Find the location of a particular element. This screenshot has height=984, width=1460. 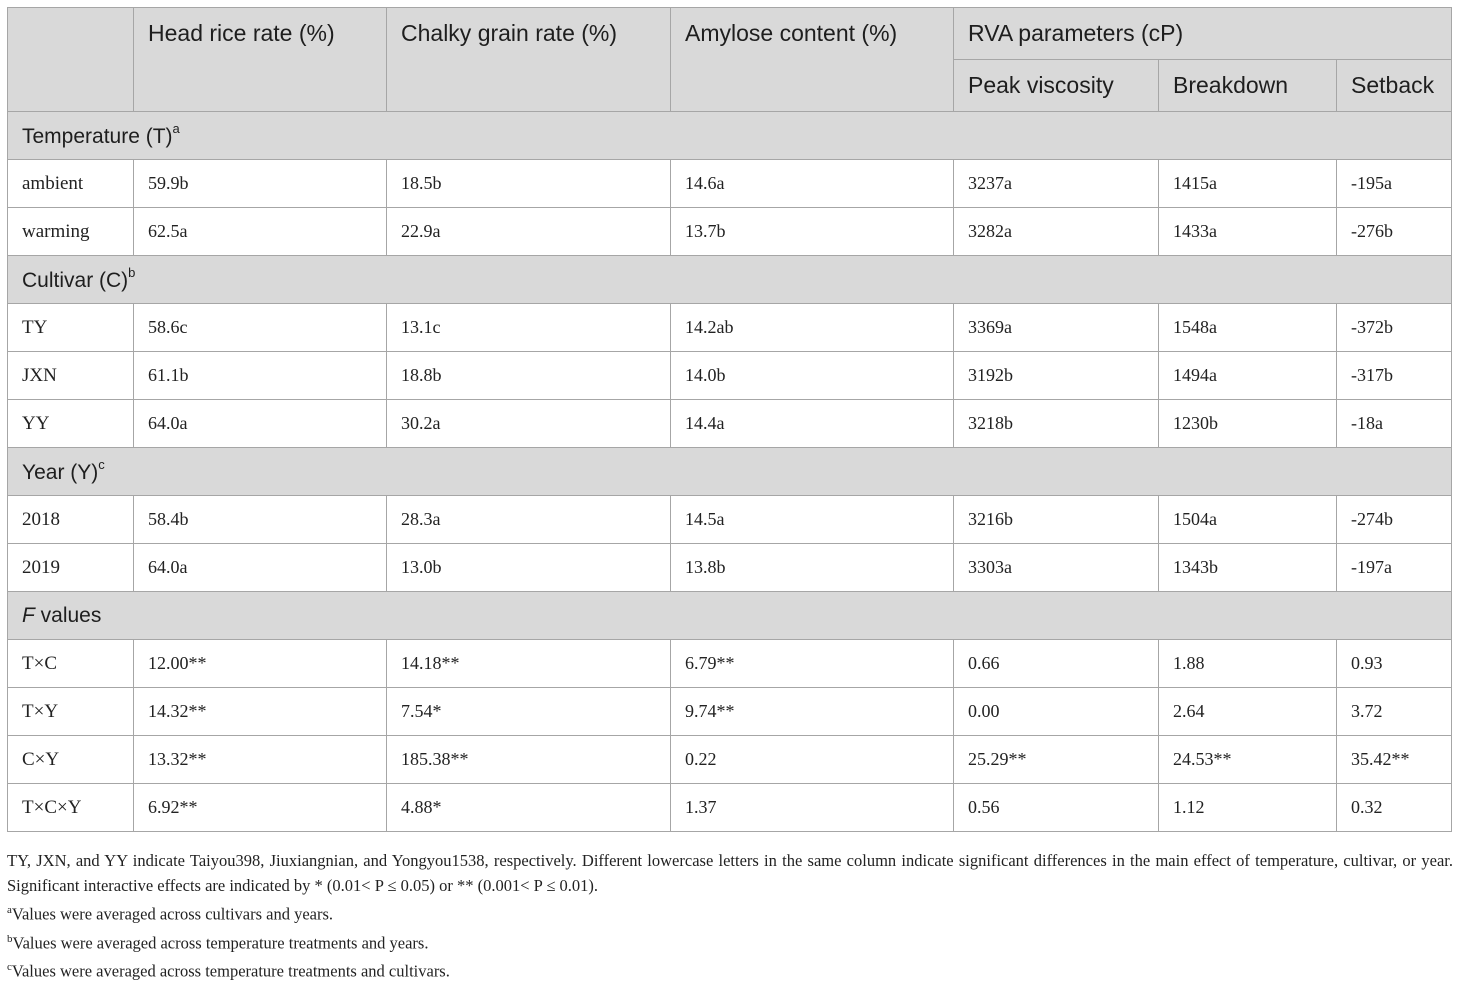

table-cell: 13.7b is located at coordinates (812, 231).